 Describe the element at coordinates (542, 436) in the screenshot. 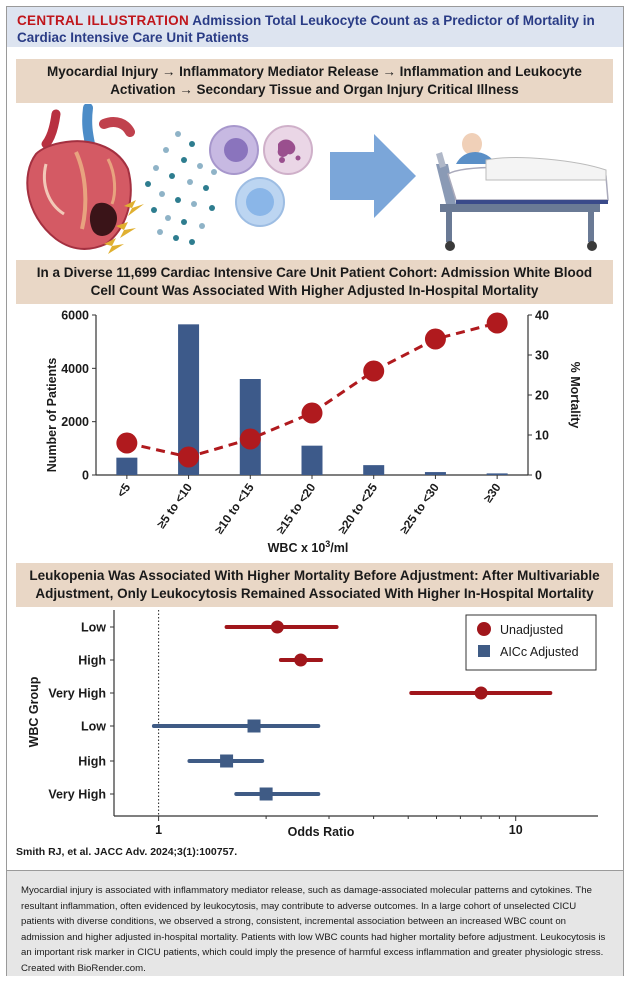

I see `y-tick-label-right: 10` at that location.